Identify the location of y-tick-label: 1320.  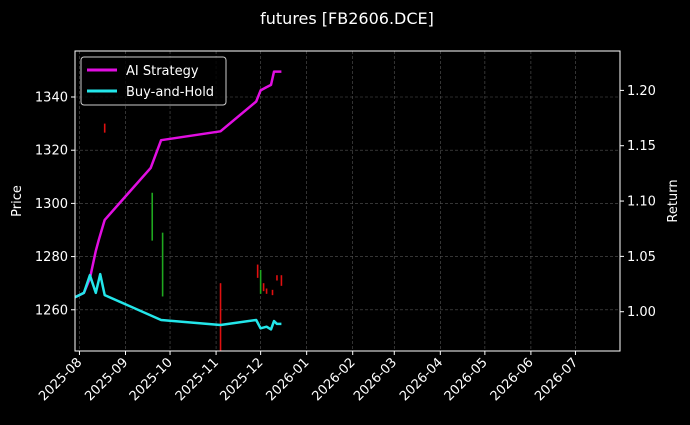
(51, 151).